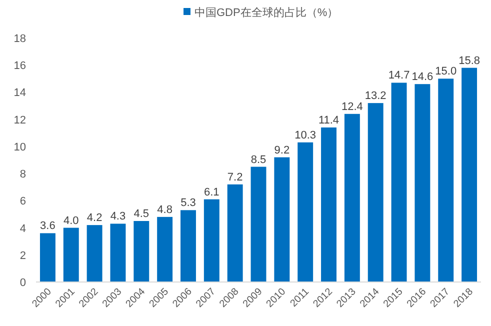 This screenshot has height=326, width=491. Describe the element at coordinates (266, 12) in the screenshot. I see `legend-label: 中国GDP在全球的占比（%）` at that location.